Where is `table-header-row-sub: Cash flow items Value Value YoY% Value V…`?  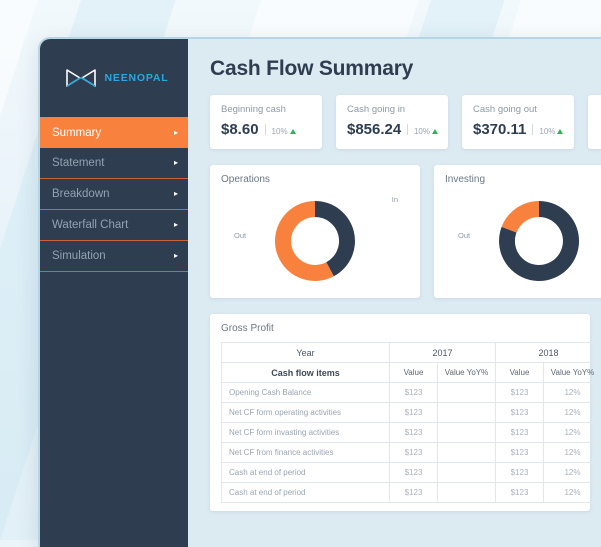 table-header-row-sub: Cash flow items Value Value YoY% Value V… is located at coordinates (411, 373).